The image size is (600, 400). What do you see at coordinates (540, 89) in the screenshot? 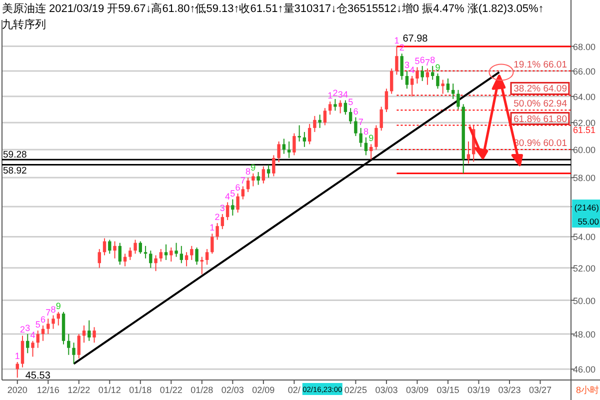
I see `ref-line-label: 38.2% 64.09` at bounding box center [540, 89].